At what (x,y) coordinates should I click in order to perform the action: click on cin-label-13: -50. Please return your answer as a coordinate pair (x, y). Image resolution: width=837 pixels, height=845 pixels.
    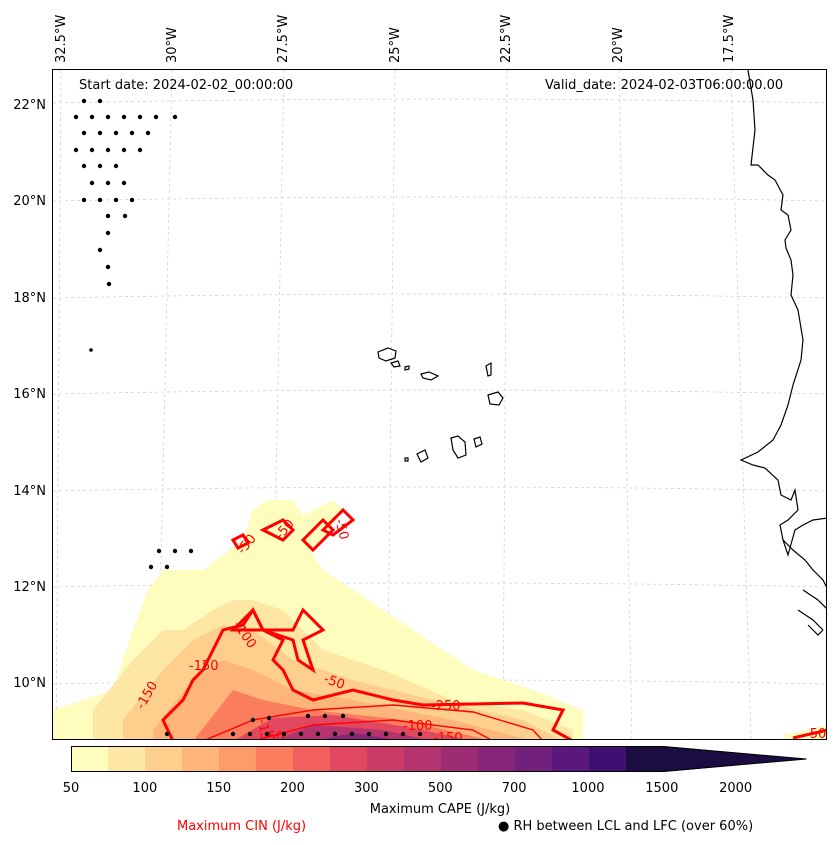
    Looking at the image, I should click on (815, 733).